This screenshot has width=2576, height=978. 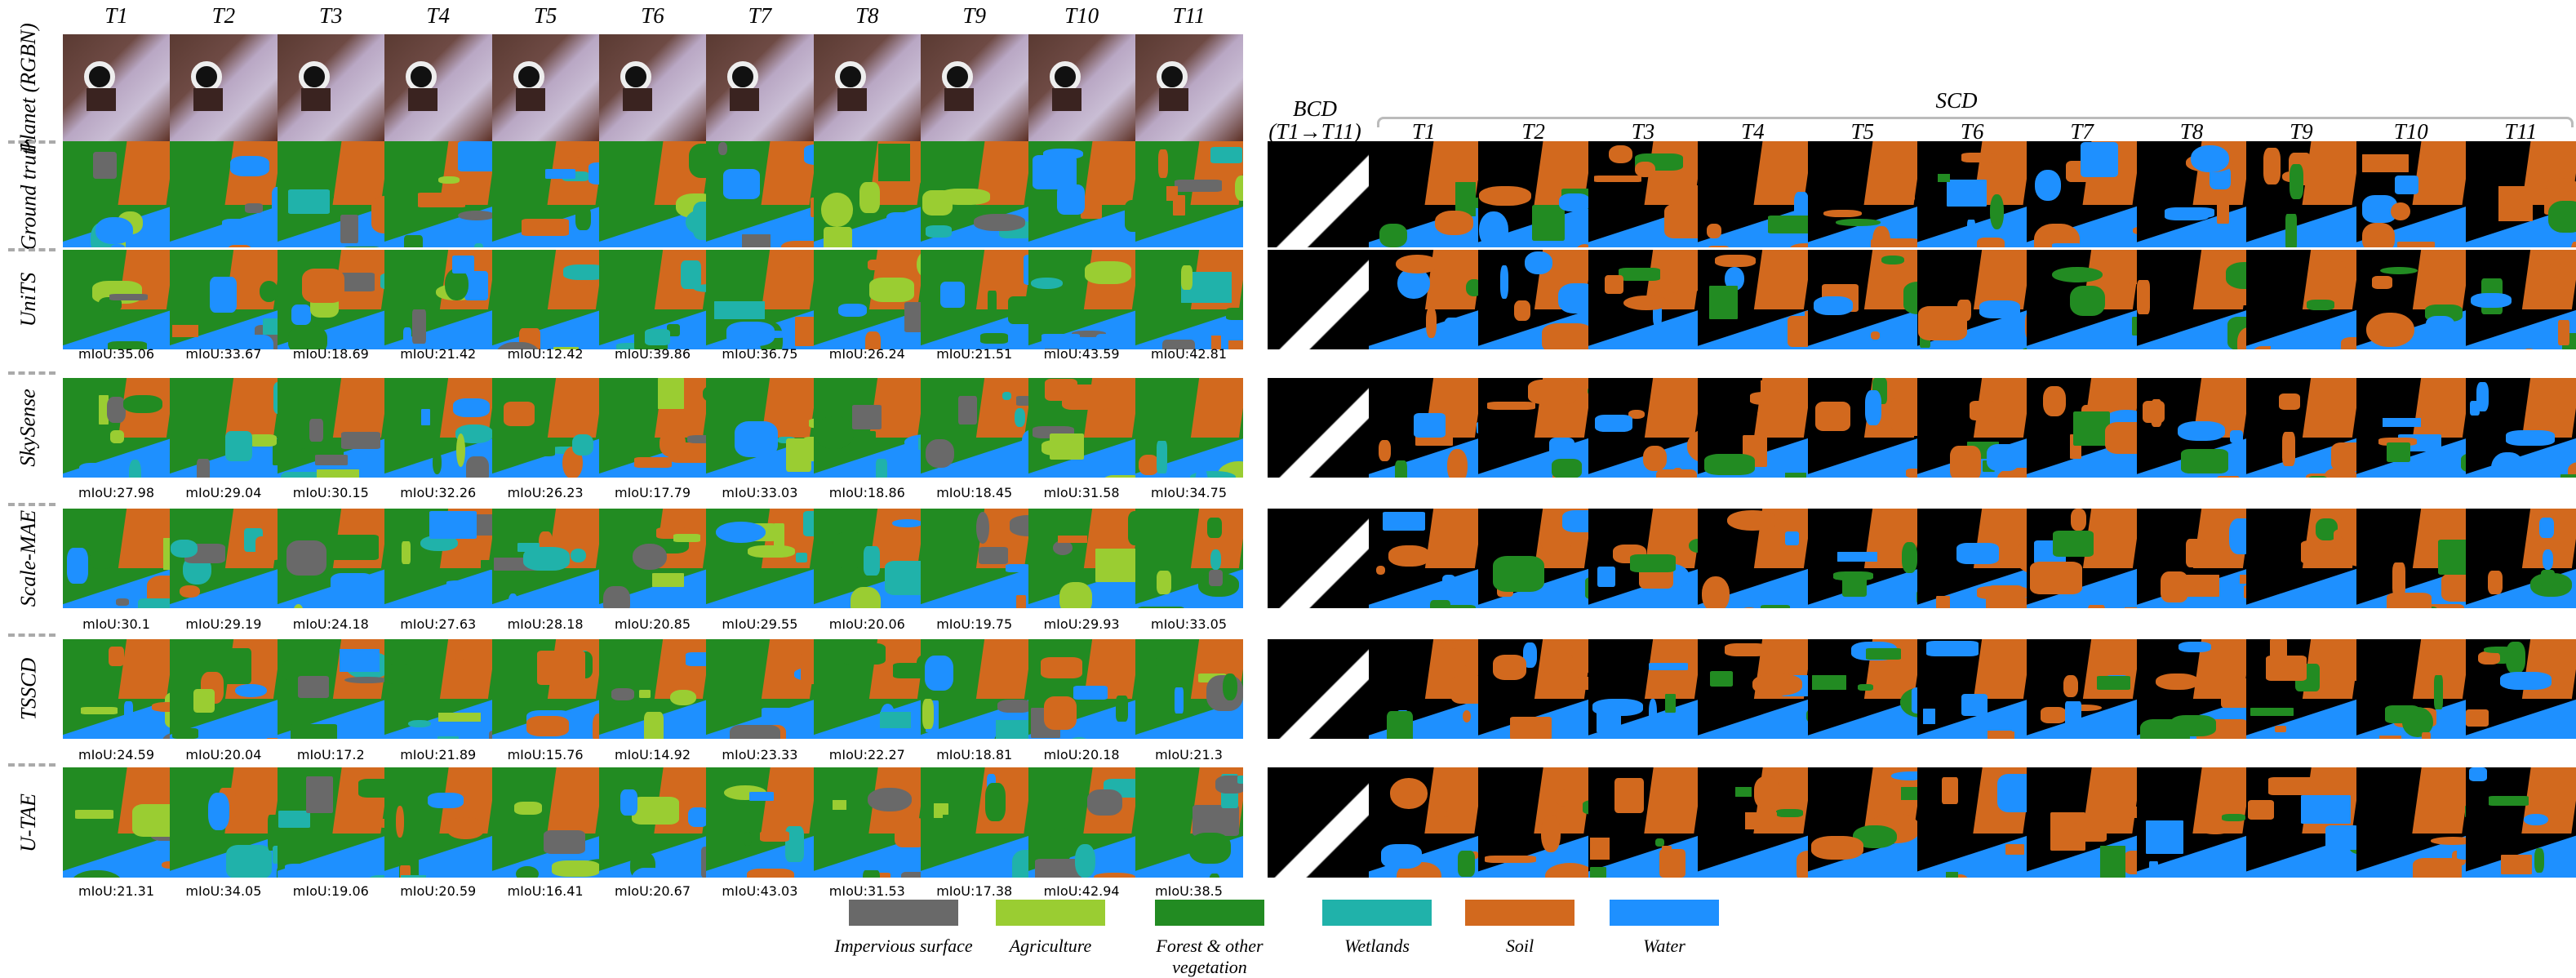 I want to click on scd-time-label: T1, so click(x=1423, y=131).